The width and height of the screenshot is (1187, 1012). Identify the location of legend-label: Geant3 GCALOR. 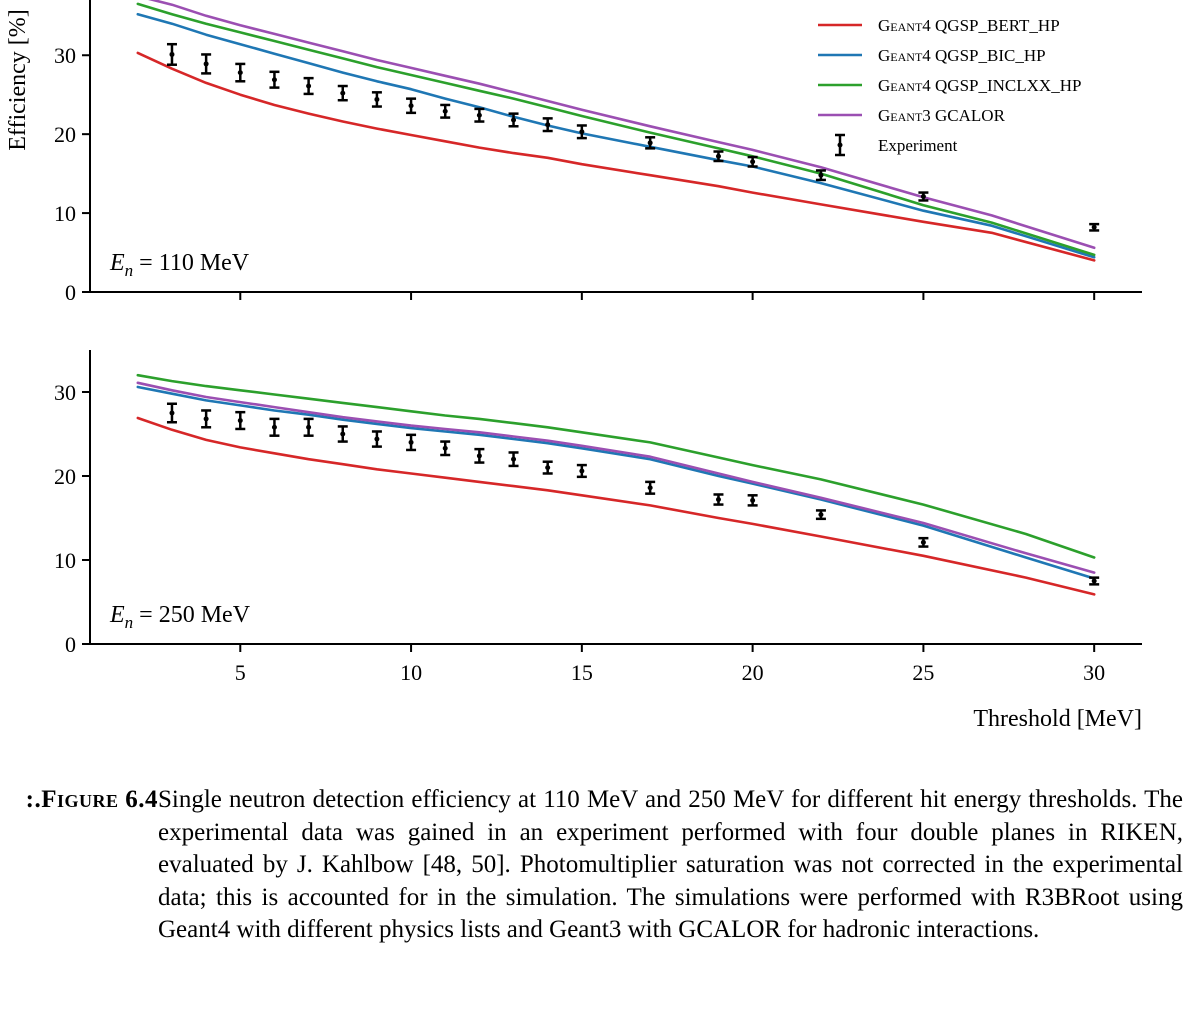
(942, 115).